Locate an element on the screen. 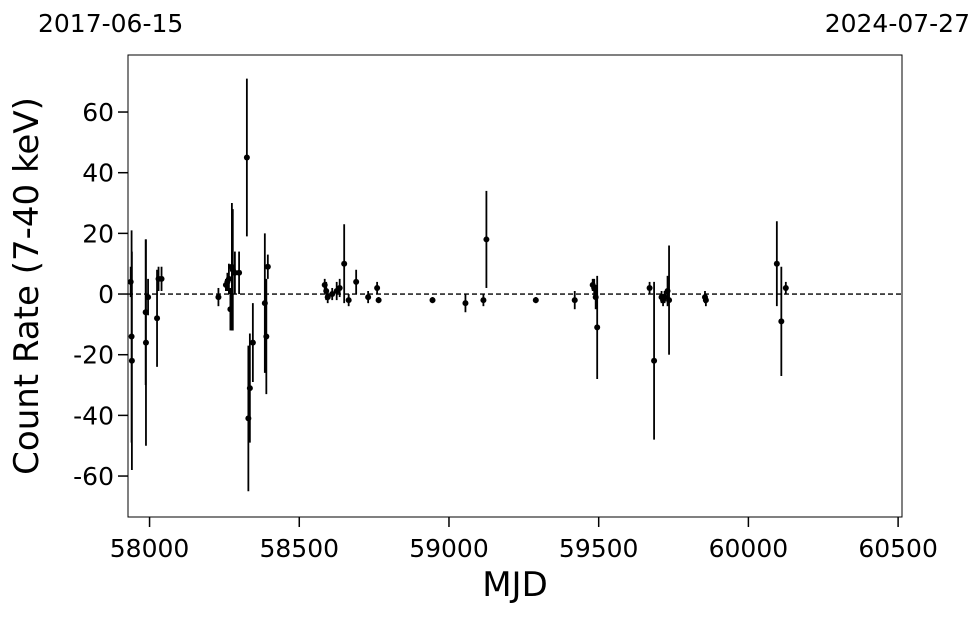 Image resolution: width=980 pixels, height=617 pixels. x-tick-label: 59500 is located at coordinates (599, 548).